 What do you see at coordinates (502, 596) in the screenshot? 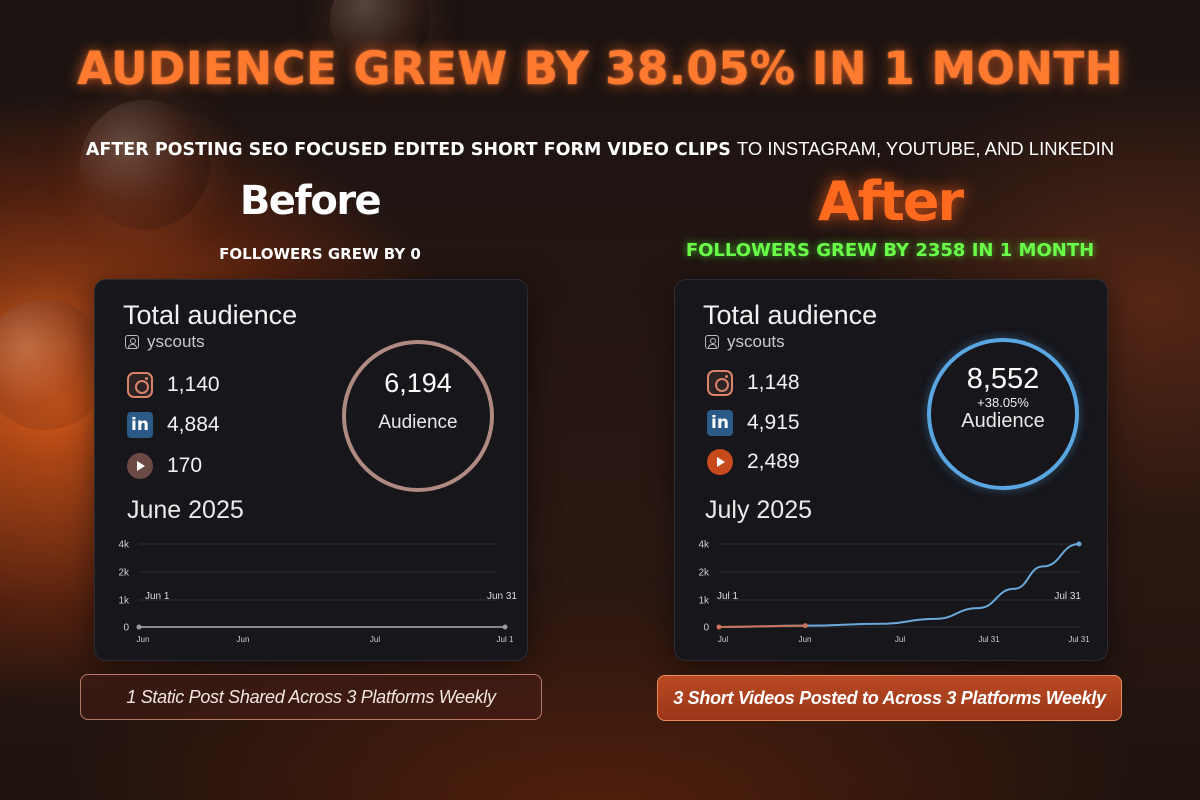
I see `chart-annotation-end: Jun 31` at bounding box center [502, 596].